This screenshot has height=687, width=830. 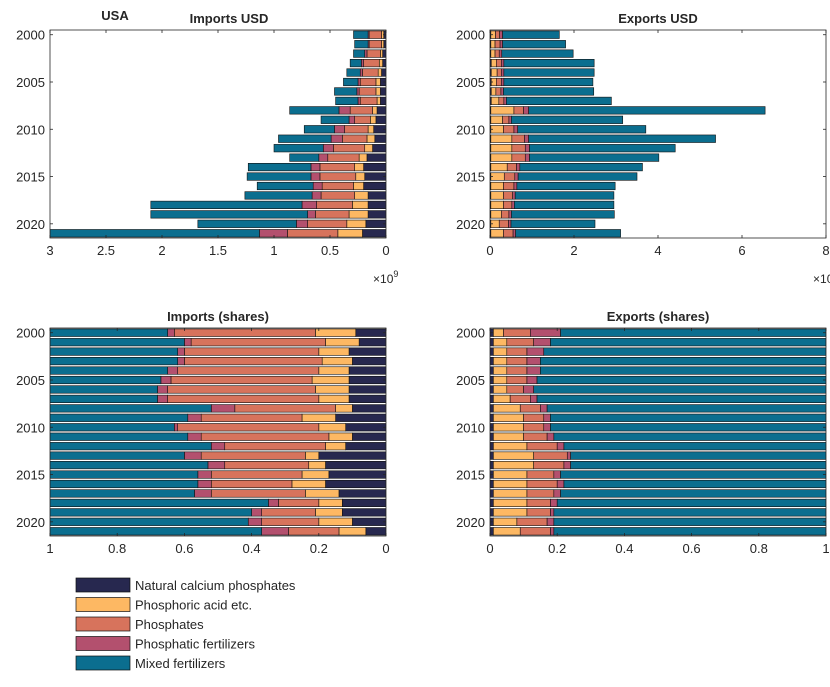 I want to click on x-tick-label: 6, so click(x=741, y=250).